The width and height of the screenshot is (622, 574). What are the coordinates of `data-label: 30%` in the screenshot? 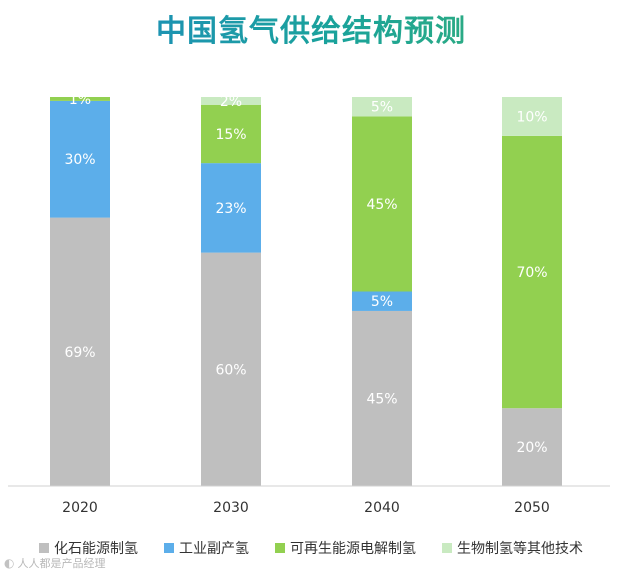 It's located at (79, 160).